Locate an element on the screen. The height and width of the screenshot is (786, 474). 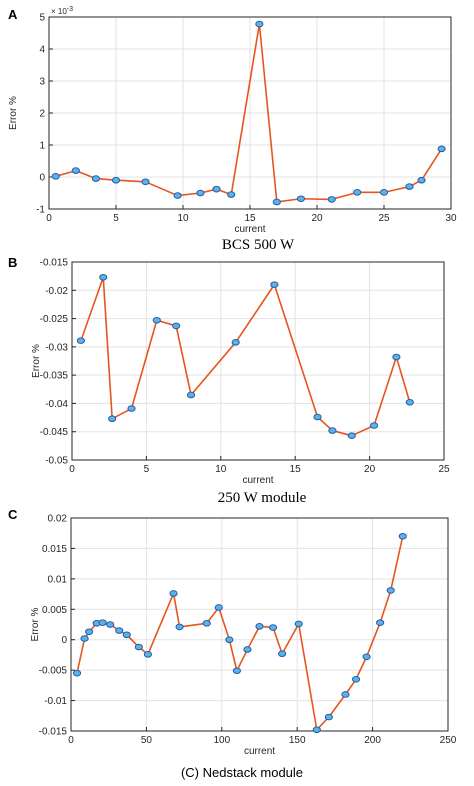
panel-b-y-tick-label: -0.03 is located at coordinates (56, 347).